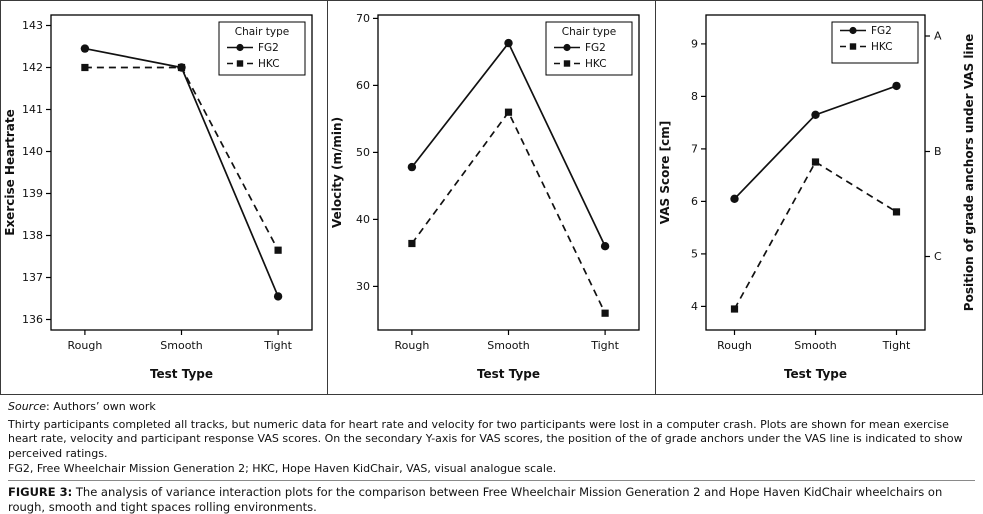 This screenshot has height=514, width=983. Describe the element at coordinates (363, 286) in the screenshot. I see `y-tick-label: 30` at that location.